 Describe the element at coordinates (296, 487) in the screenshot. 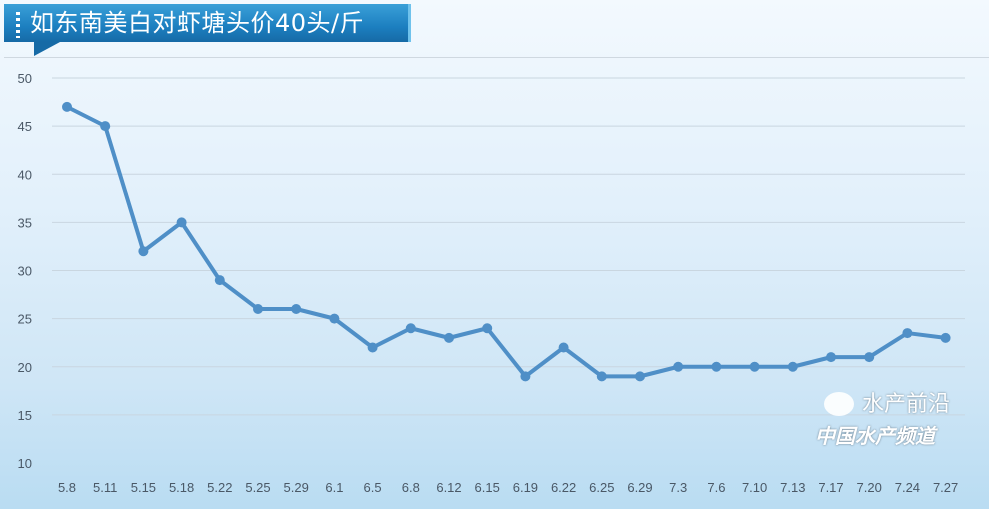

I see `x-tick-label: 5.29` at that location.